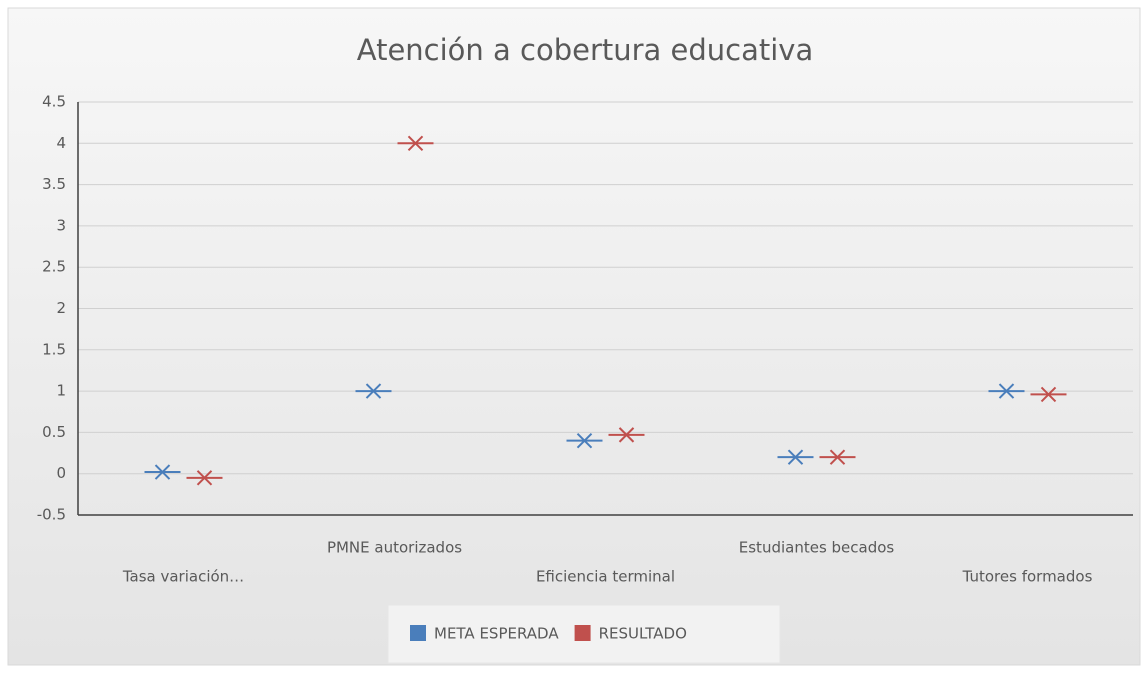  Describe the element at coordinates (51, 515) in the screenshot. I see `y-tick-label: -0.5` at that location.